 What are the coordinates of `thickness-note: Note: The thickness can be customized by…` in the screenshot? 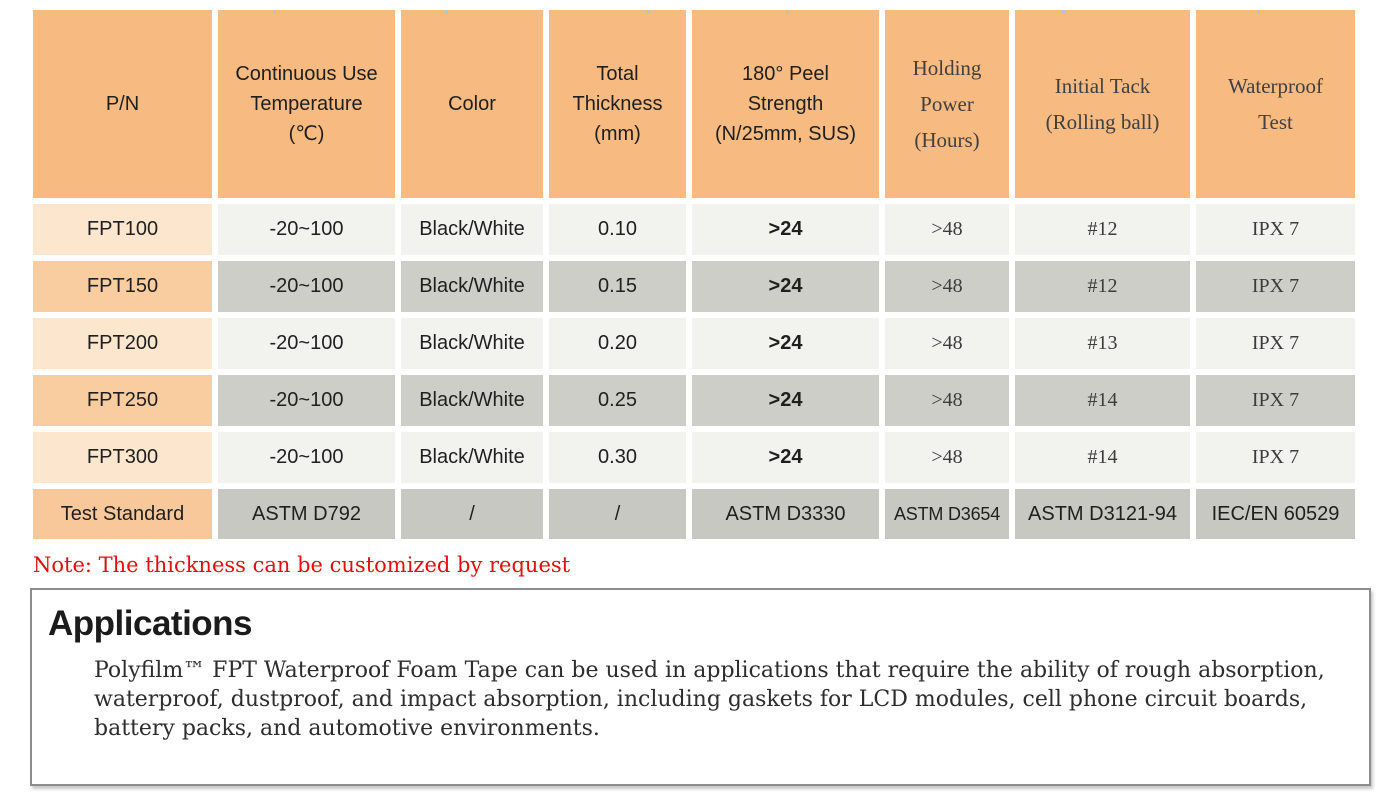 It's located at (302, 565).